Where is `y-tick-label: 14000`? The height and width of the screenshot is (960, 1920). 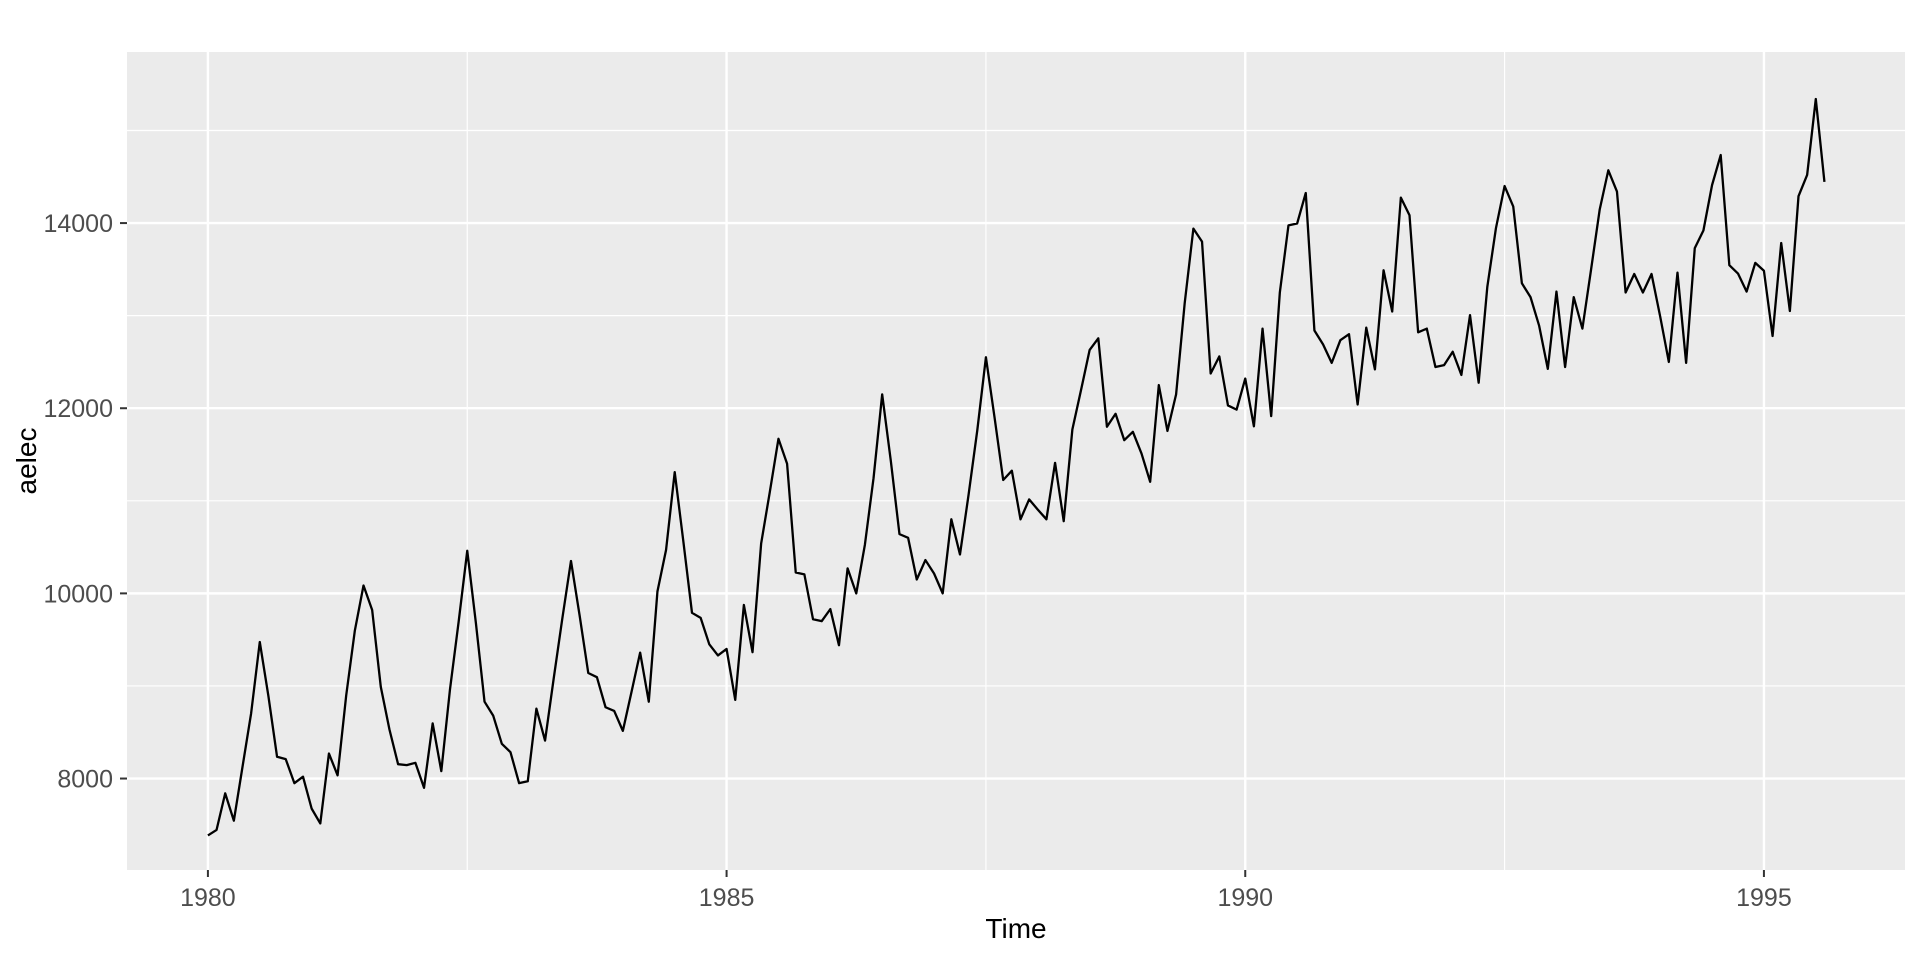
y-tick-label: 14000 is located at coordinates (78, 224).